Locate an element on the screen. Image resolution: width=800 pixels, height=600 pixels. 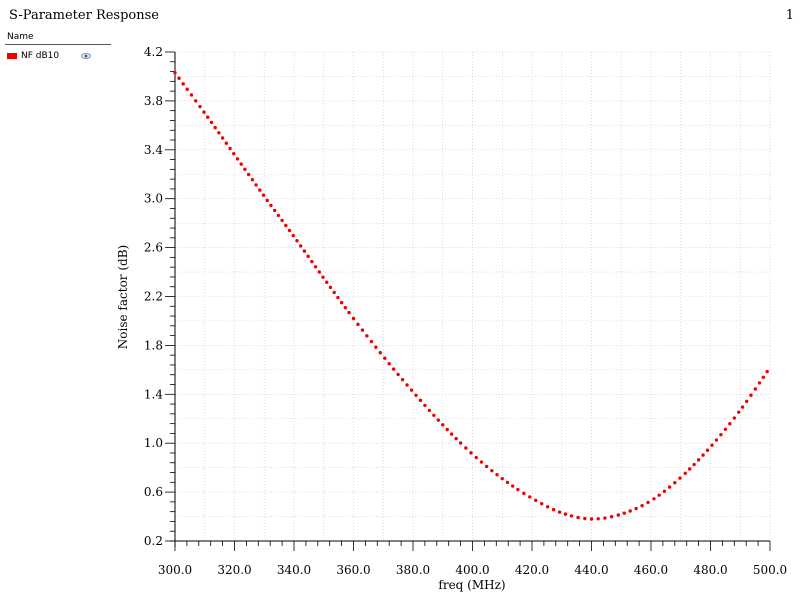
x-tick-label: 460.0 is located at coordinates (651, 570).